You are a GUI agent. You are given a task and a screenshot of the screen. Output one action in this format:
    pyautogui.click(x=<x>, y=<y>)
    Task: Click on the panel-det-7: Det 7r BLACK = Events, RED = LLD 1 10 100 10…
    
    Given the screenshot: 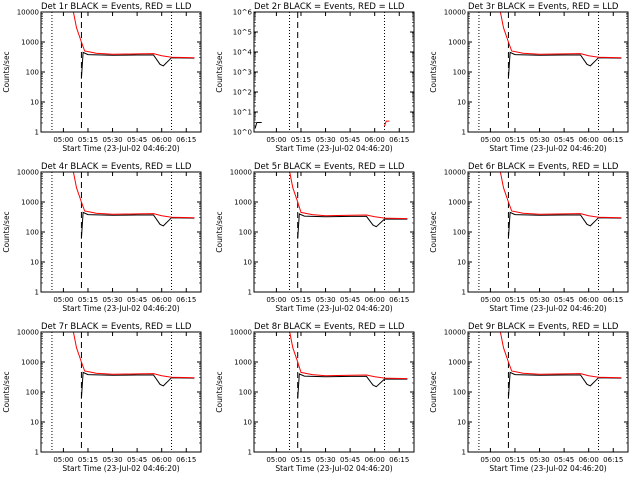 What is the action you would take?
    pyautogui.click(x=102, y=397)
    